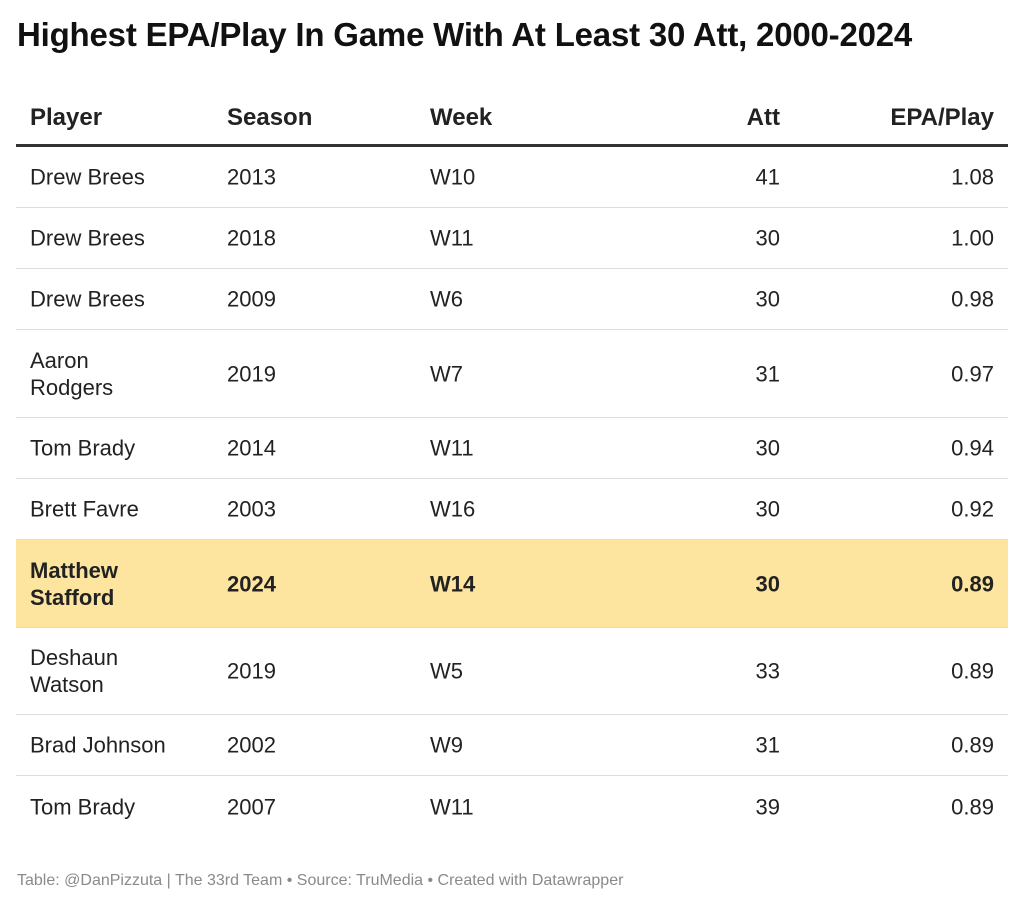 The width and height of the screenshot is (1024, 910). Describe the element at coordinates (512, 448) in the screenshot. I see `table-row: Tom Brady 2014 W11 30 0.94` at that location.